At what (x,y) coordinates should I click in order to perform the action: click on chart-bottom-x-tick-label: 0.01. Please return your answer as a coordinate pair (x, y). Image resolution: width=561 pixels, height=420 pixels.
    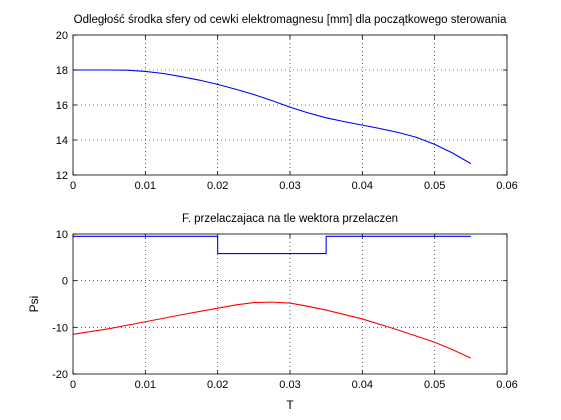
    Looking at the image, I should click on (145, 385).